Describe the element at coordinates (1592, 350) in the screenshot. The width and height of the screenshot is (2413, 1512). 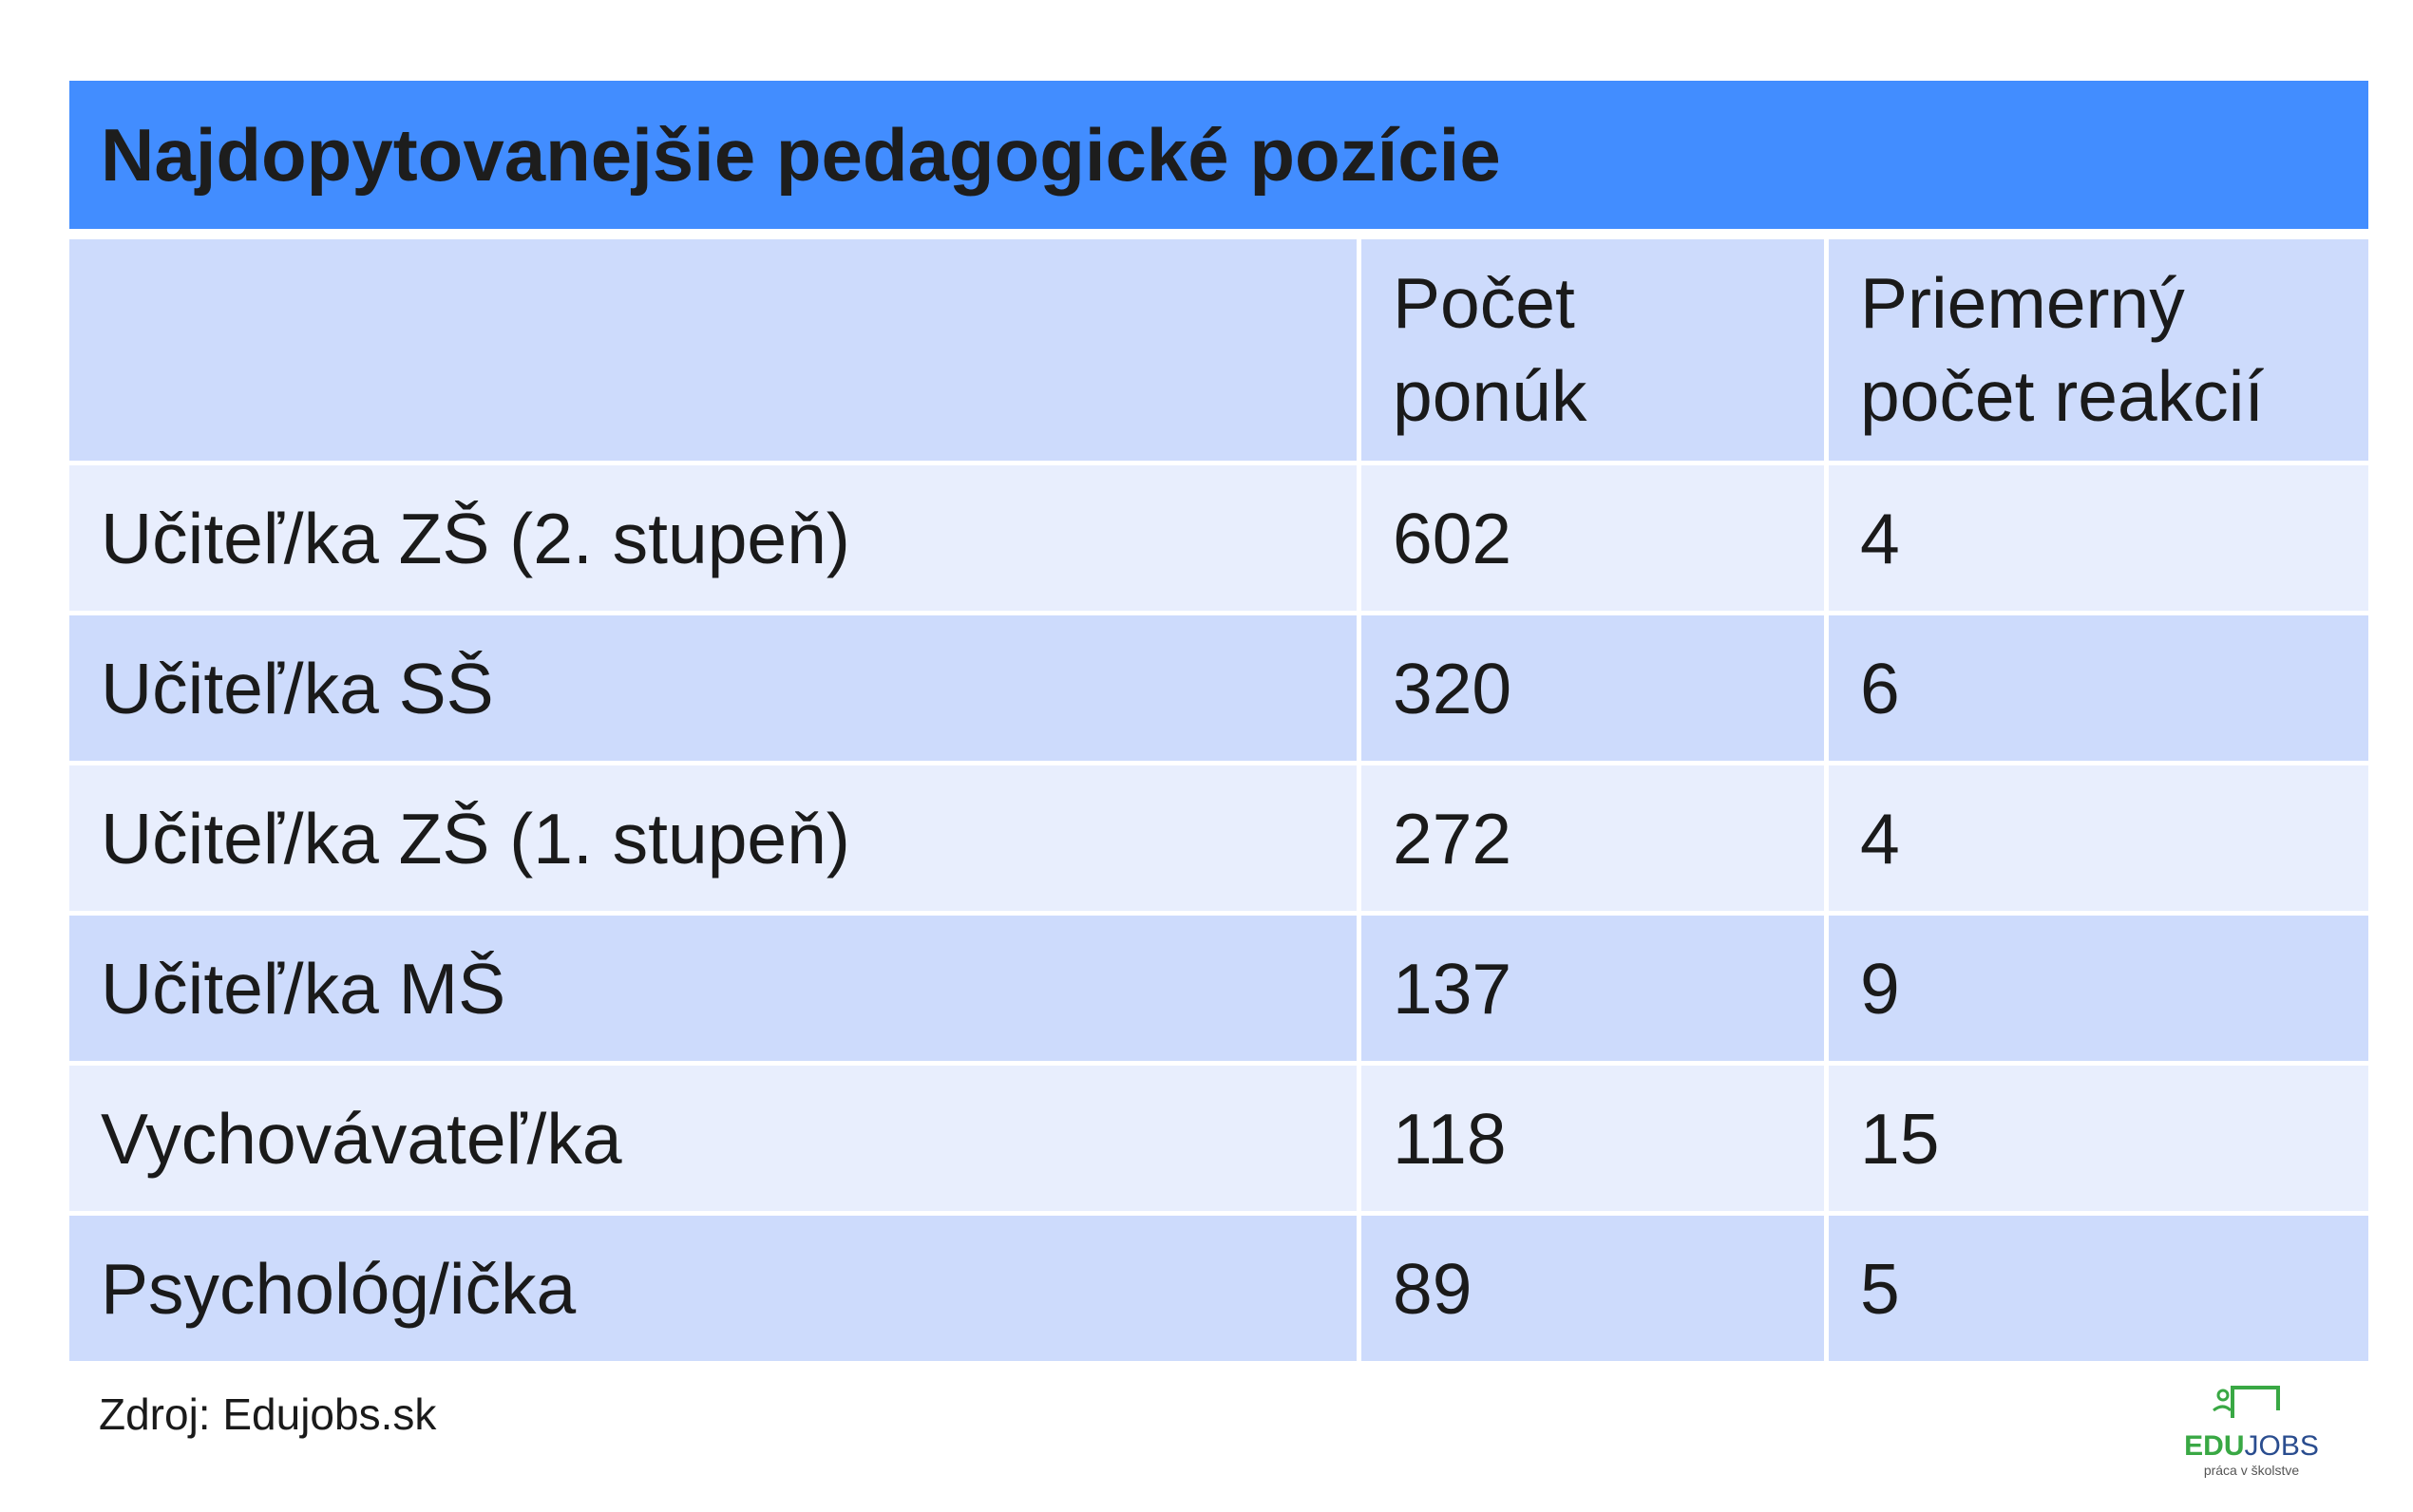
I see `header-cell: Počet ponúk` at that location.